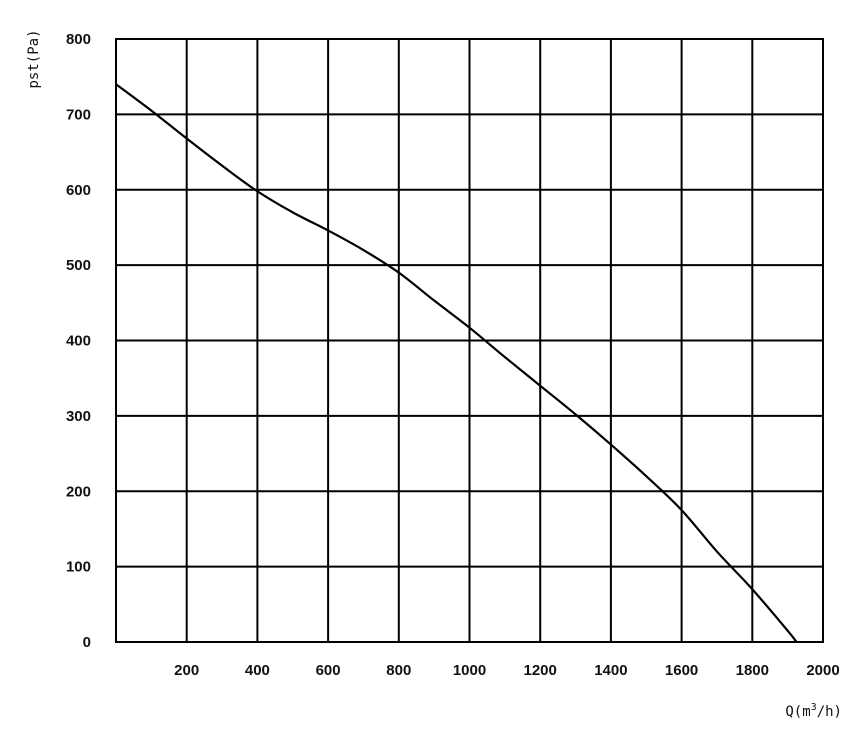 The width and height of the screenshot is (861, 734). What do you see at coordinates (78, 416) in the screenshot?
I see `y-tick-label-3: 300` at bounding box center [78, 416].